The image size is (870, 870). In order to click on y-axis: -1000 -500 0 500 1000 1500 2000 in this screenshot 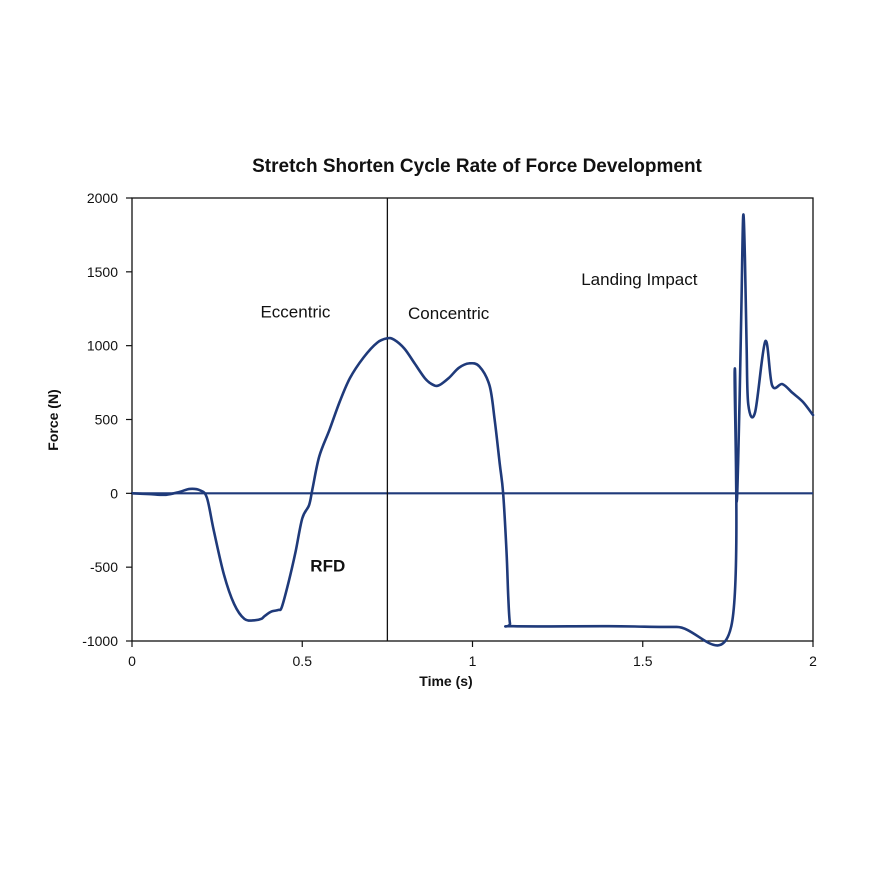, I will do `click(107, 419)`.